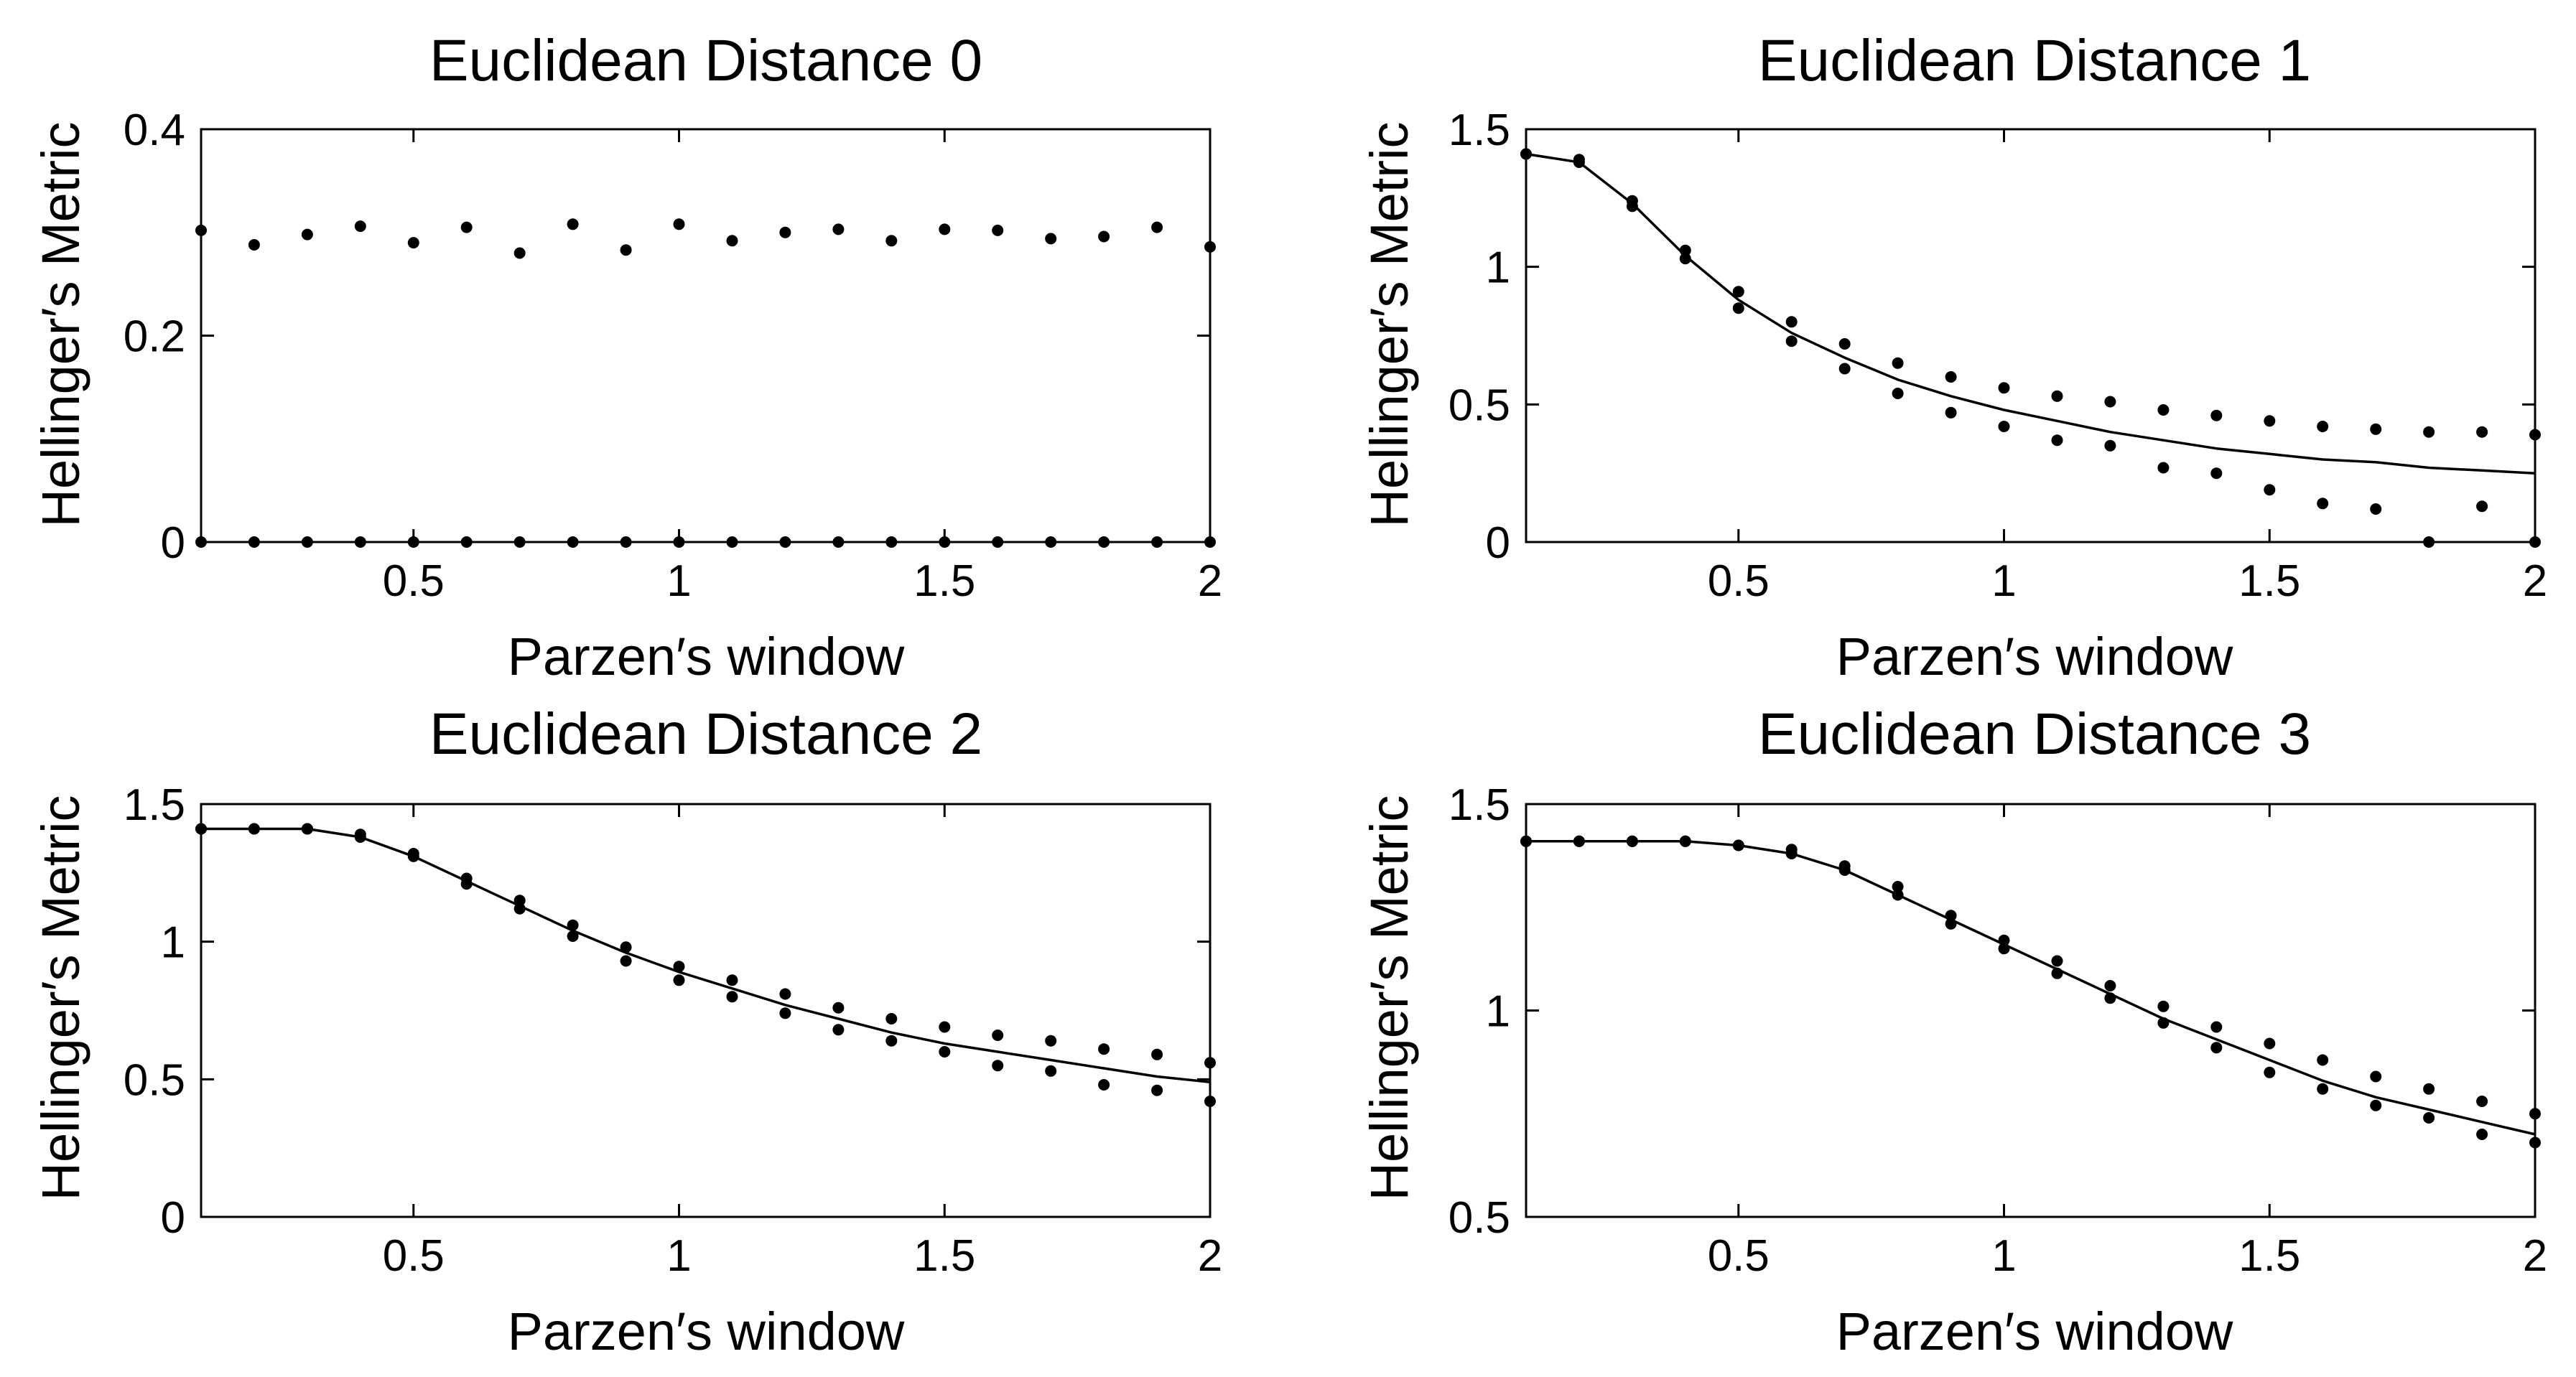  I want to click on chart-title: Euclidean Distance 3, so click(2035, 734).